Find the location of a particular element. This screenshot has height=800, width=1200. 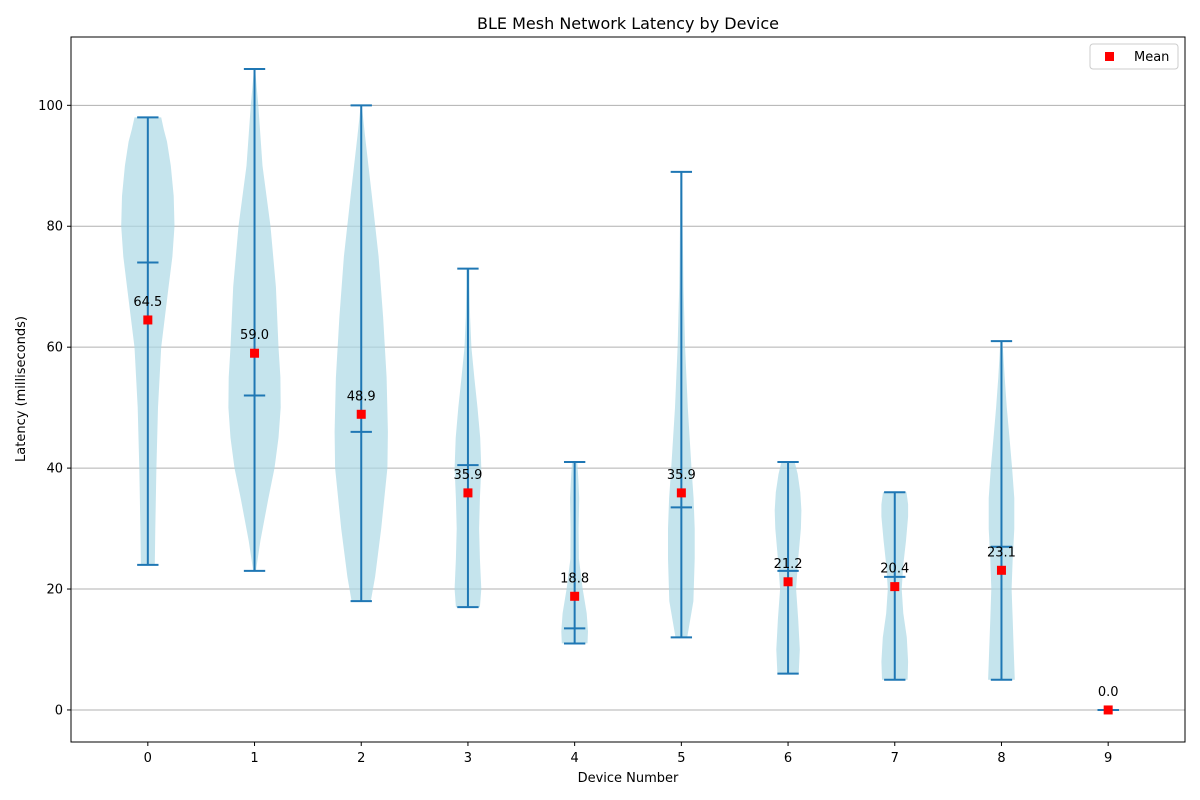

x-tick-label-4: 4 is located at coordinates (575, 758).